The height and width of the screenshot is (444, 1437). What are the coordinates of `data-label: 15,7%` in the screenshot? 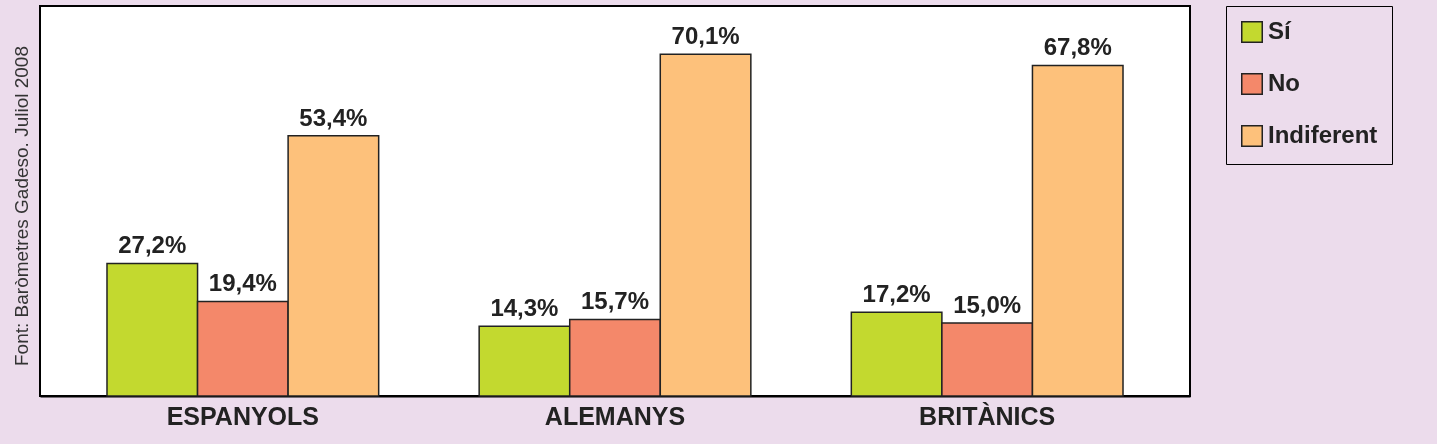 It's located at (615, 301).